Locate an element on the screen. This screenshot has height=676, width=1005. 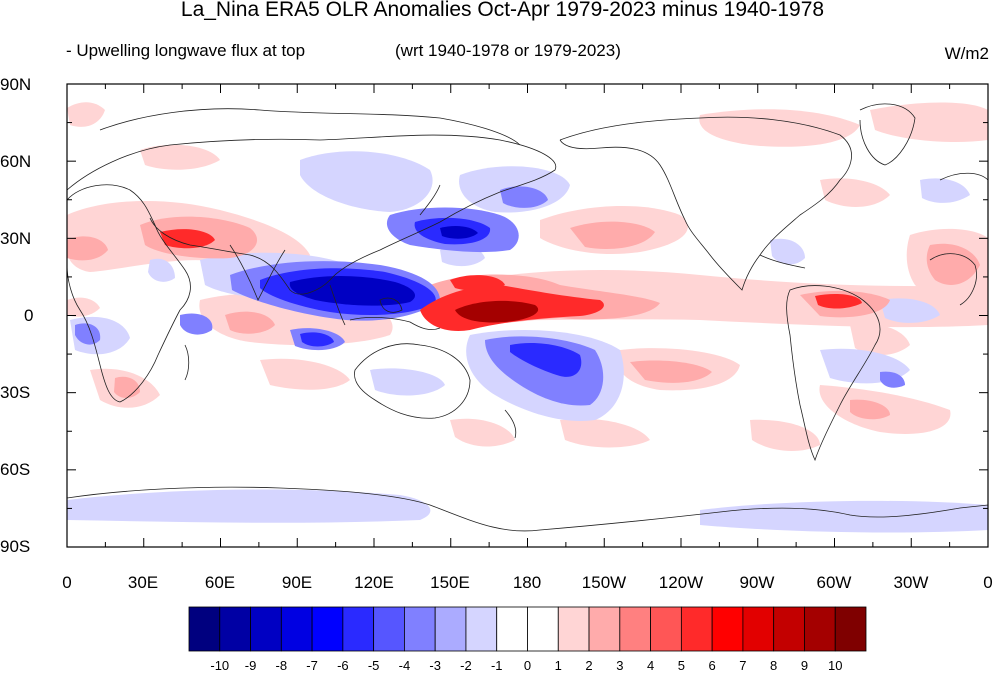
colorbar-label: -5 is located at coordinates (373, 665).